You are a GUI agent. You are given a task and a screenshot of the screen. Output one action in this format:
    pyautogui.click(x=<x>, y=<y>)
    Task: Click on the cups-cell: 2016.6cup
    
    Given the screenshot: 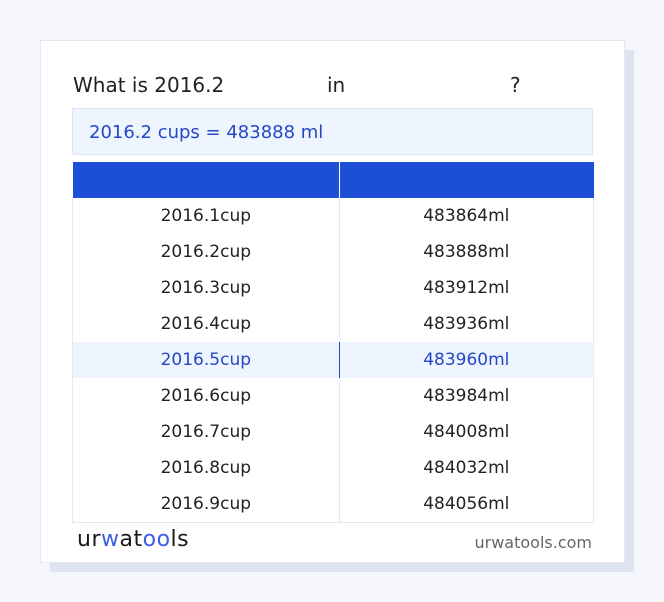 What is the action you would take?
    pyautogui.click(x=206, y=396)
    